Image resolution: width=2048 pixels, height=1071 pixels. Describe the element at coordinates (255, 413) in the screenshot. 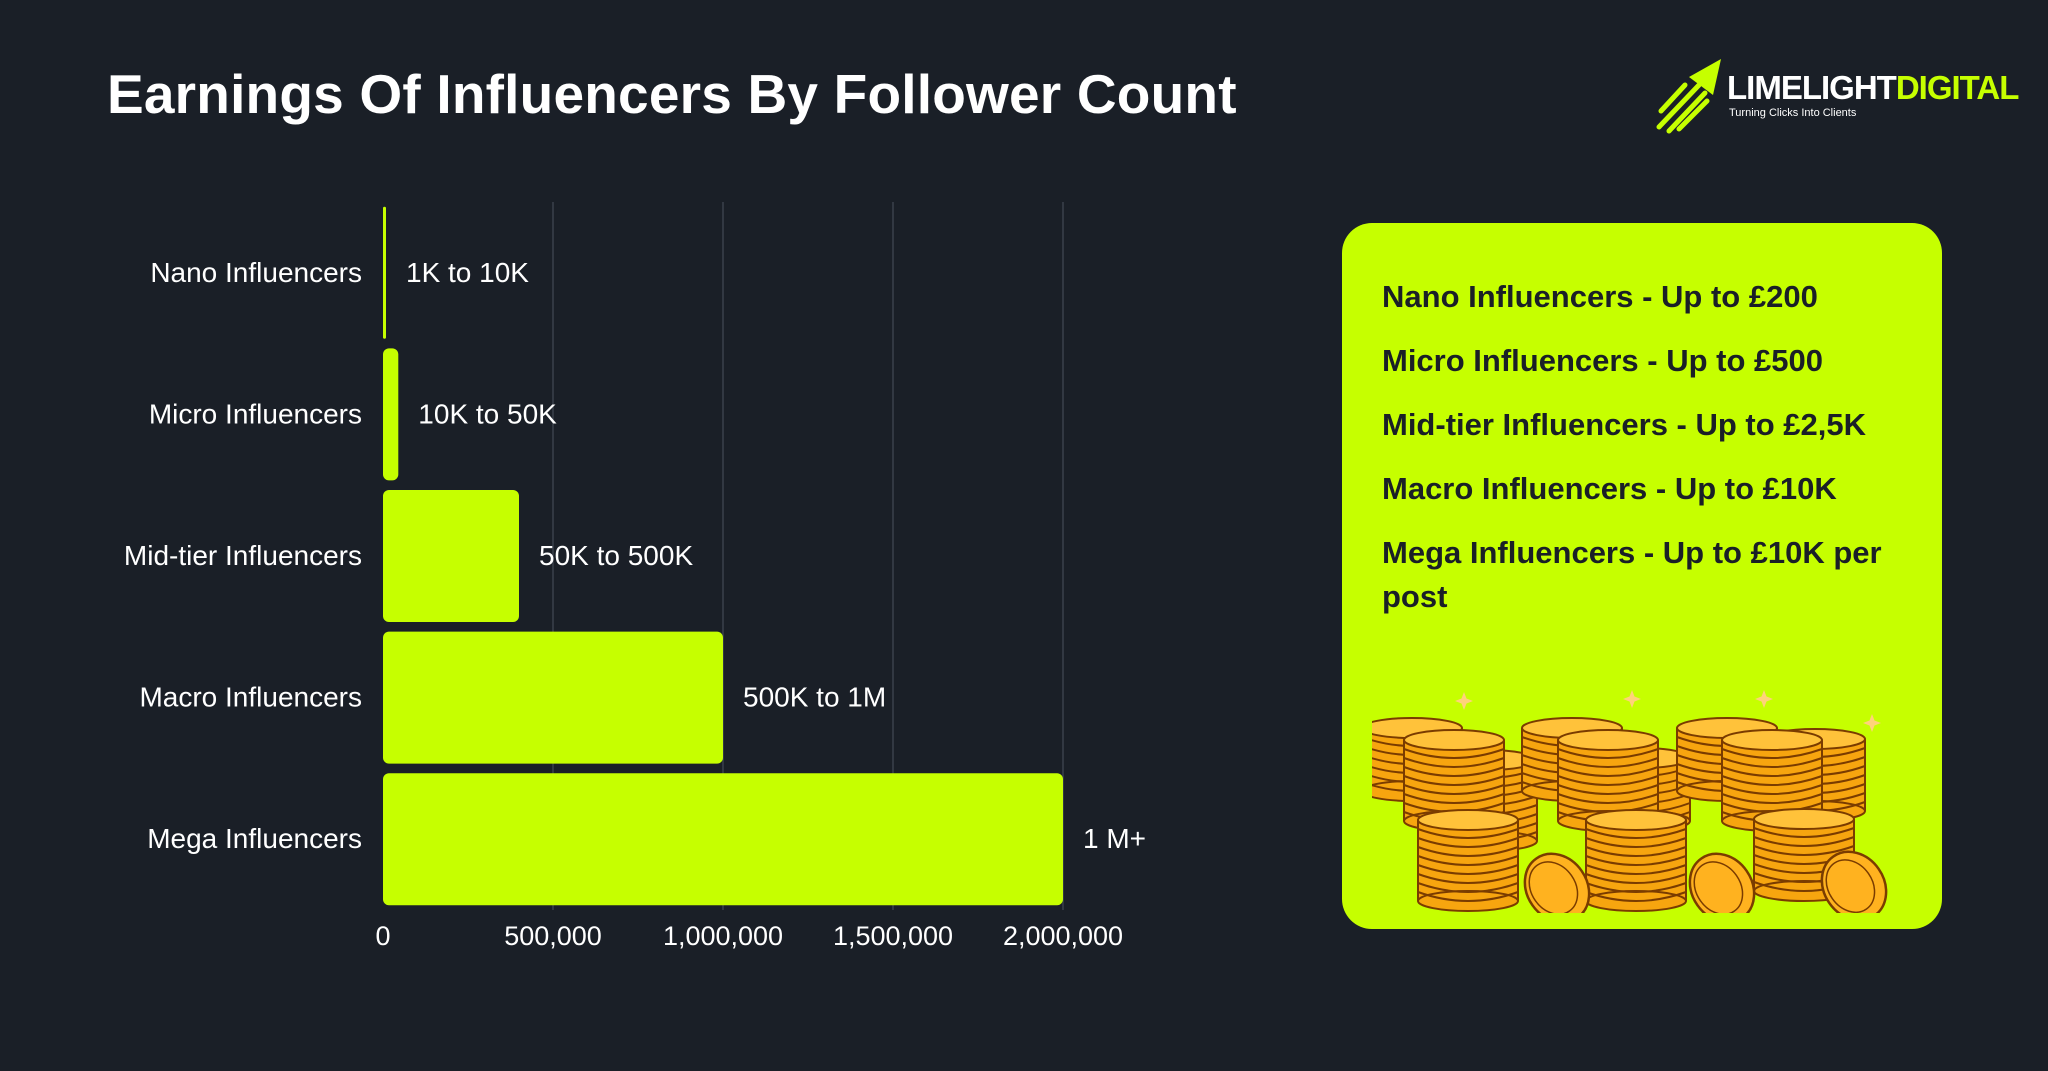

I see `category-label: Micro Influencers` at that location.